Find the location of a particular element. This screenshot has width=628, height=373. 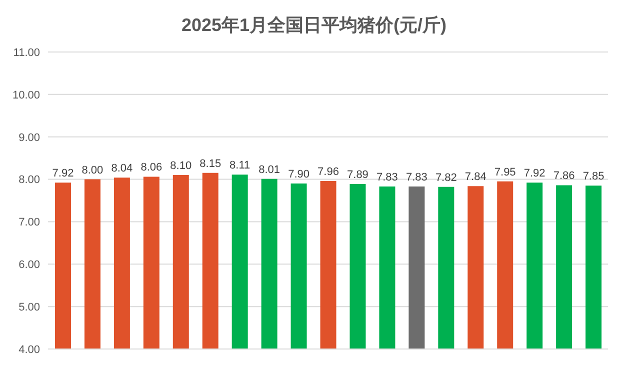

data-label: 8.01 is located at coordinates (269, 170).